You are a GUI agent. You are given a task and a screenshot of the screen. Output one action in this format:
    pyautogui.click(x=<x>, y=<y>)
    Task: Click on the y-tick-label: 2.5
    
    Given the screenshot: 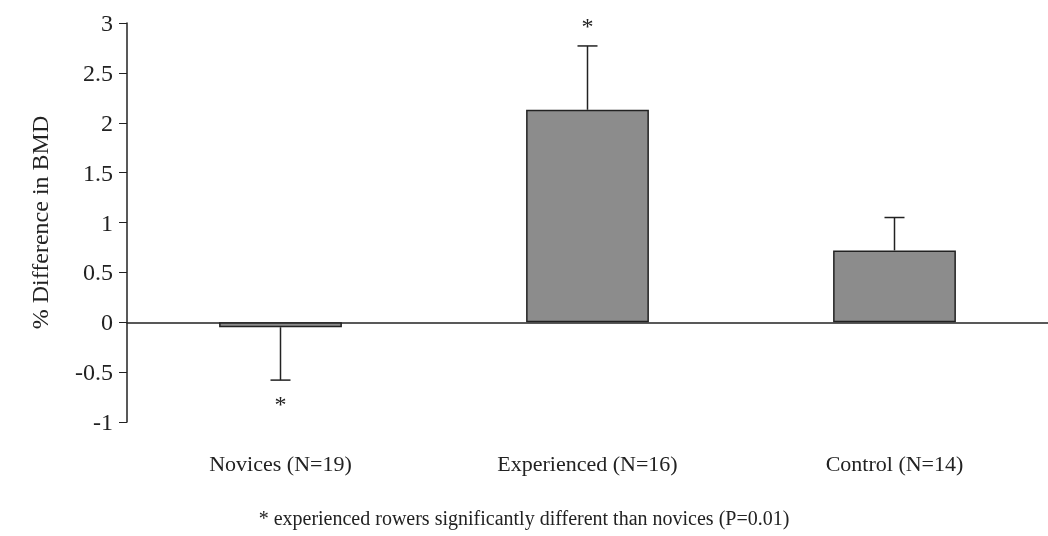 What is the action you would take?
    pyautogui.click(x=98, y=72)
    